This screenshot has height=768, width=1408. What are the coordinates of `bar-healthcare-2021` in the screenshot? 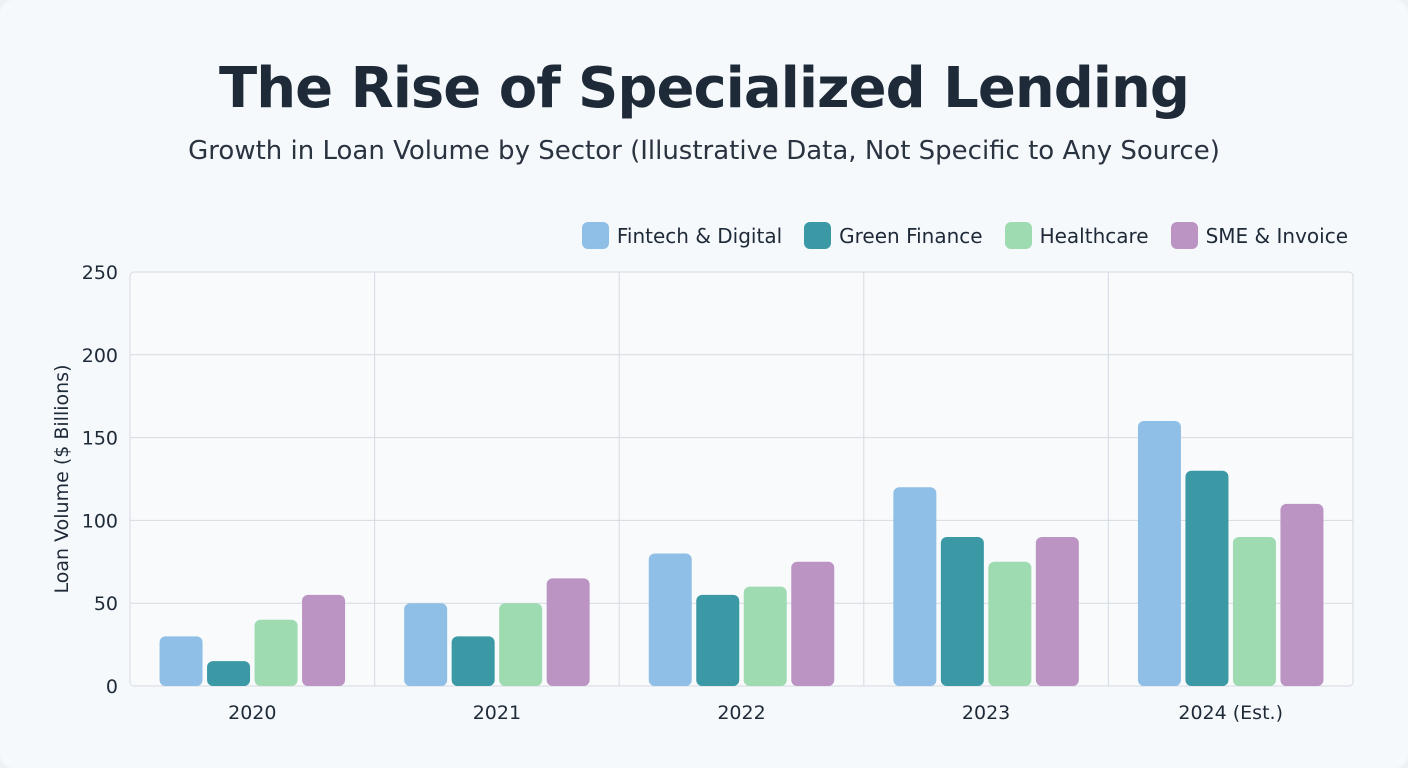 It's located at (521, 644).